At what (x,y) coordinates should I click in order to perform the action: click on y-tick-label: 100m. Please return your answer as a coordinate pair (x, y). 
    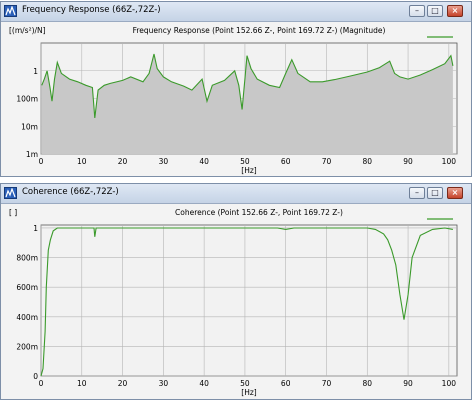
    Looking at the image, I should click on (27, 99).